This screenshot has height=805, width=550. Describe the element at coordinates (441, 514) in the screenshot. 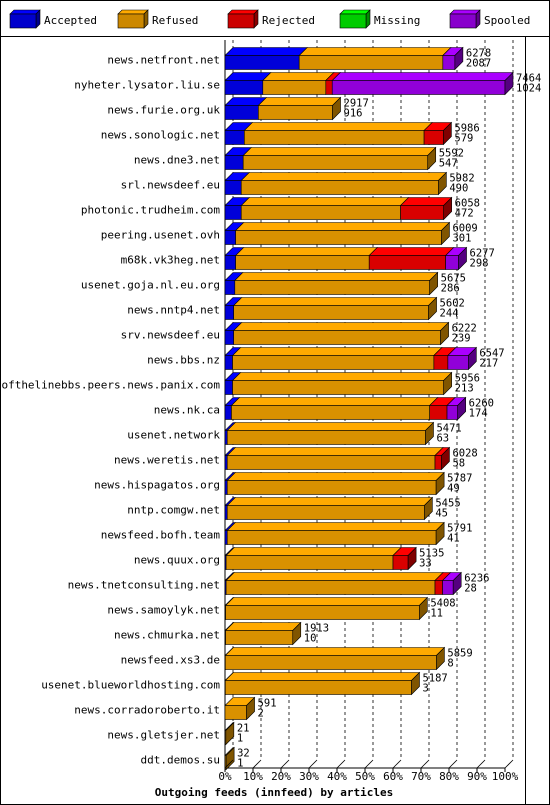

I see `value-secondary: 45` at that location.